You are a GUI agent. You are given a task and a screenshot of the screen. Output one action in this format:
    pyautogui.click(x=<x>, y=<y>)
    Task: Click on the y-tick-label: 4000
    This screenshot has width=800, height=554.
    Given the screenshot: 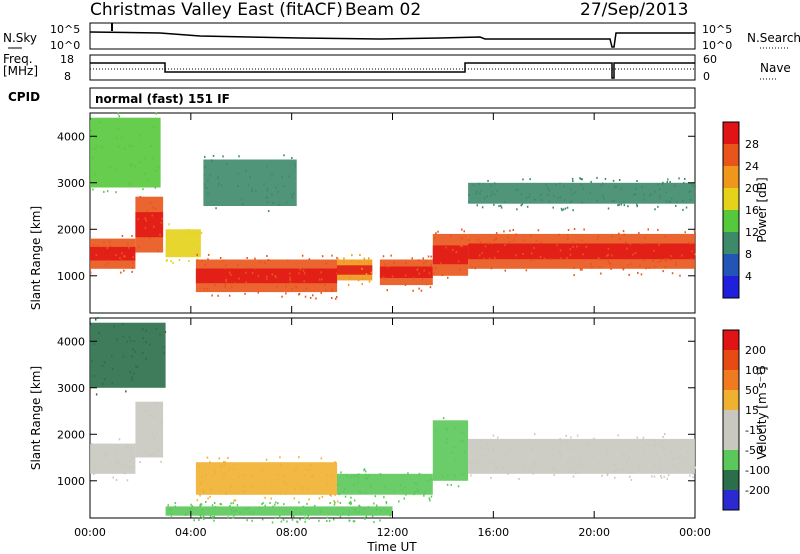 What is the action you would take?
    pyautogui.click(x=71, y=341)
    